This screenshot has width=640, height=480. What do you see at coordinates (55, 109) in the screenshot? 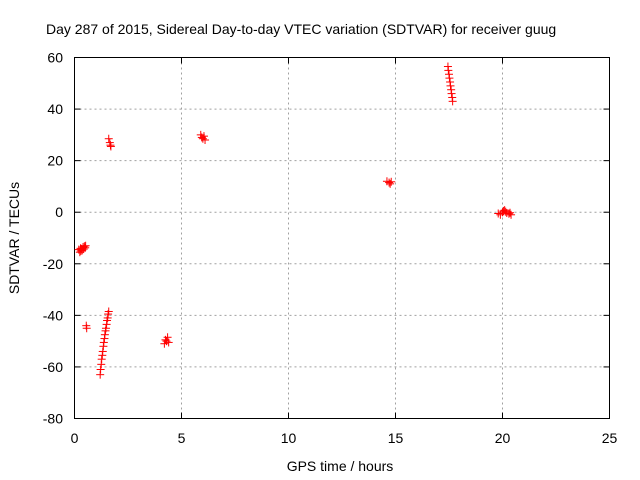
I see `y-tick-label: 40` at bounding box center [55, 109].